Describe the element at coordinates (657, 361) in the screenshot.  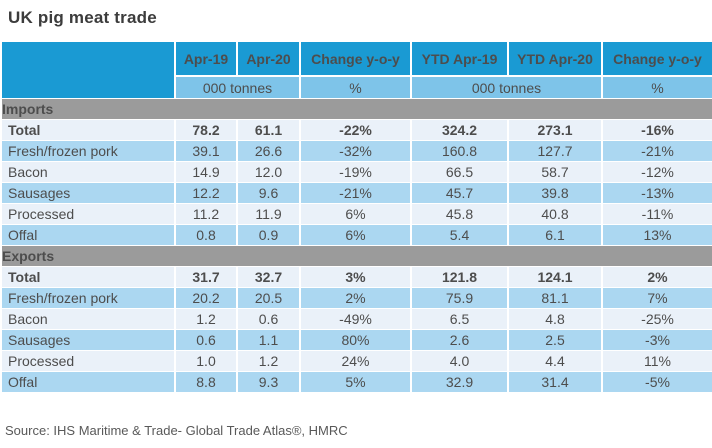
I see `cell-value: 11%` at that location.